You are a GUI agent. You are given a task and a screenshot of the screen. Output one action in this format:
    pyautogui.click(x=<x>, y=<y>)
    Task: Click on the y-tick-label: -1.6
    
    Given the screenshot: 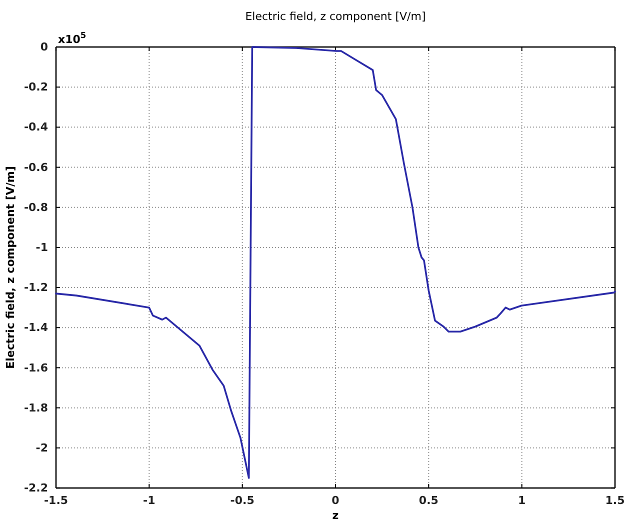 What is the action you would take?
    pyautogui.click(x=36, y=367)
    